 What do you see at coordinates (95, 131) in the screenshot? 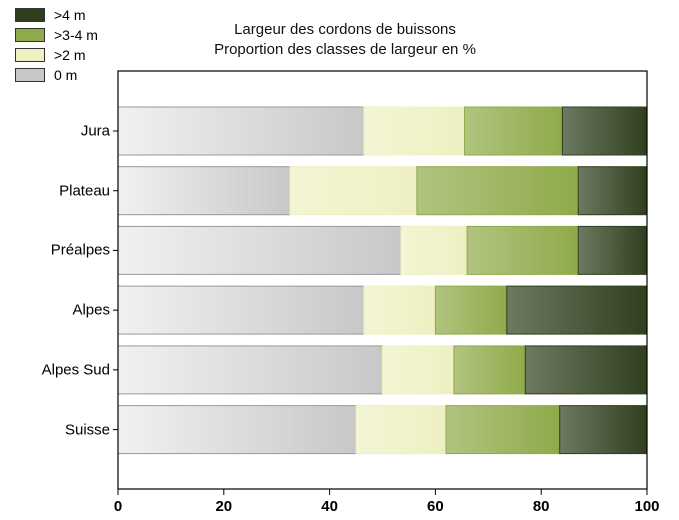
I see `category-label: Jura` at bounding box center [95, 131].